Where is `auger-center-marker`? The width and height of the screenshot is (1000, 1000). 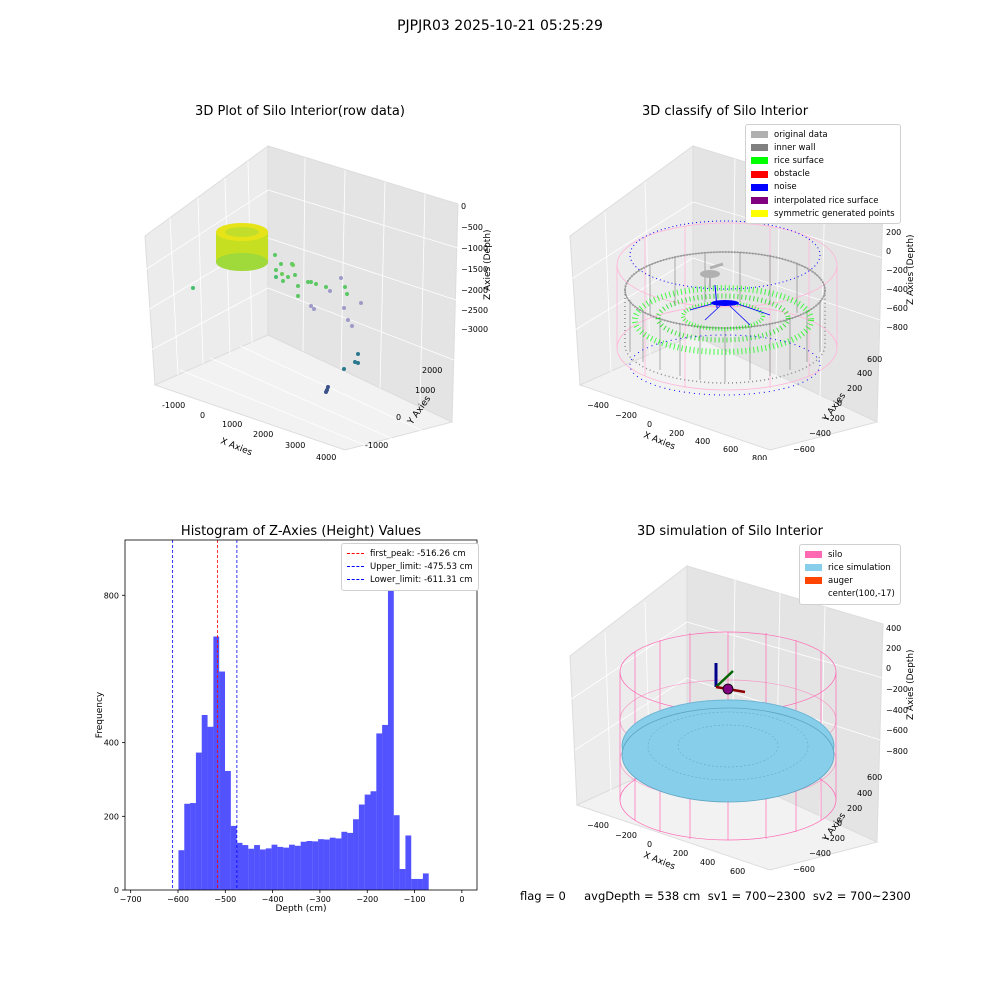
auger-center-marker is located at coordinates (730, 679).